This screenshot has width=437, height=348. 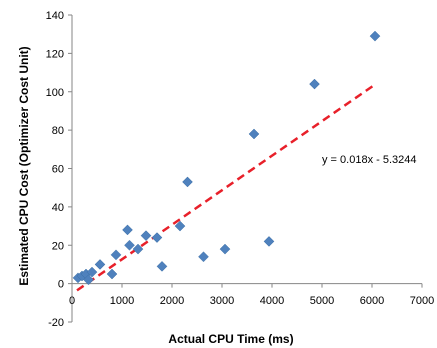 I want to click on x-tick-label: 2000, so click(x=172, y=301).